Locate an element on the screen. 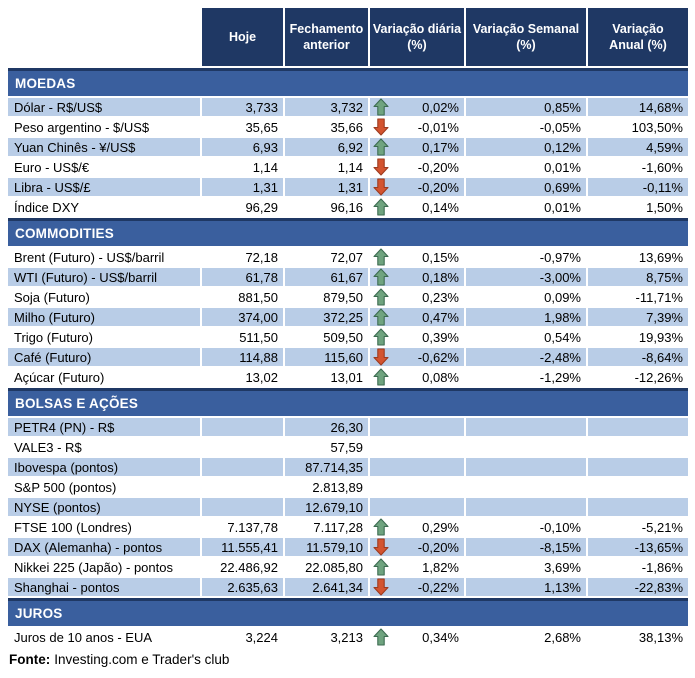 Image resolution: width=695 pixels, height=678 pixels. variacao-diaria-value: 0,14% is located at coordinates (440, 207).